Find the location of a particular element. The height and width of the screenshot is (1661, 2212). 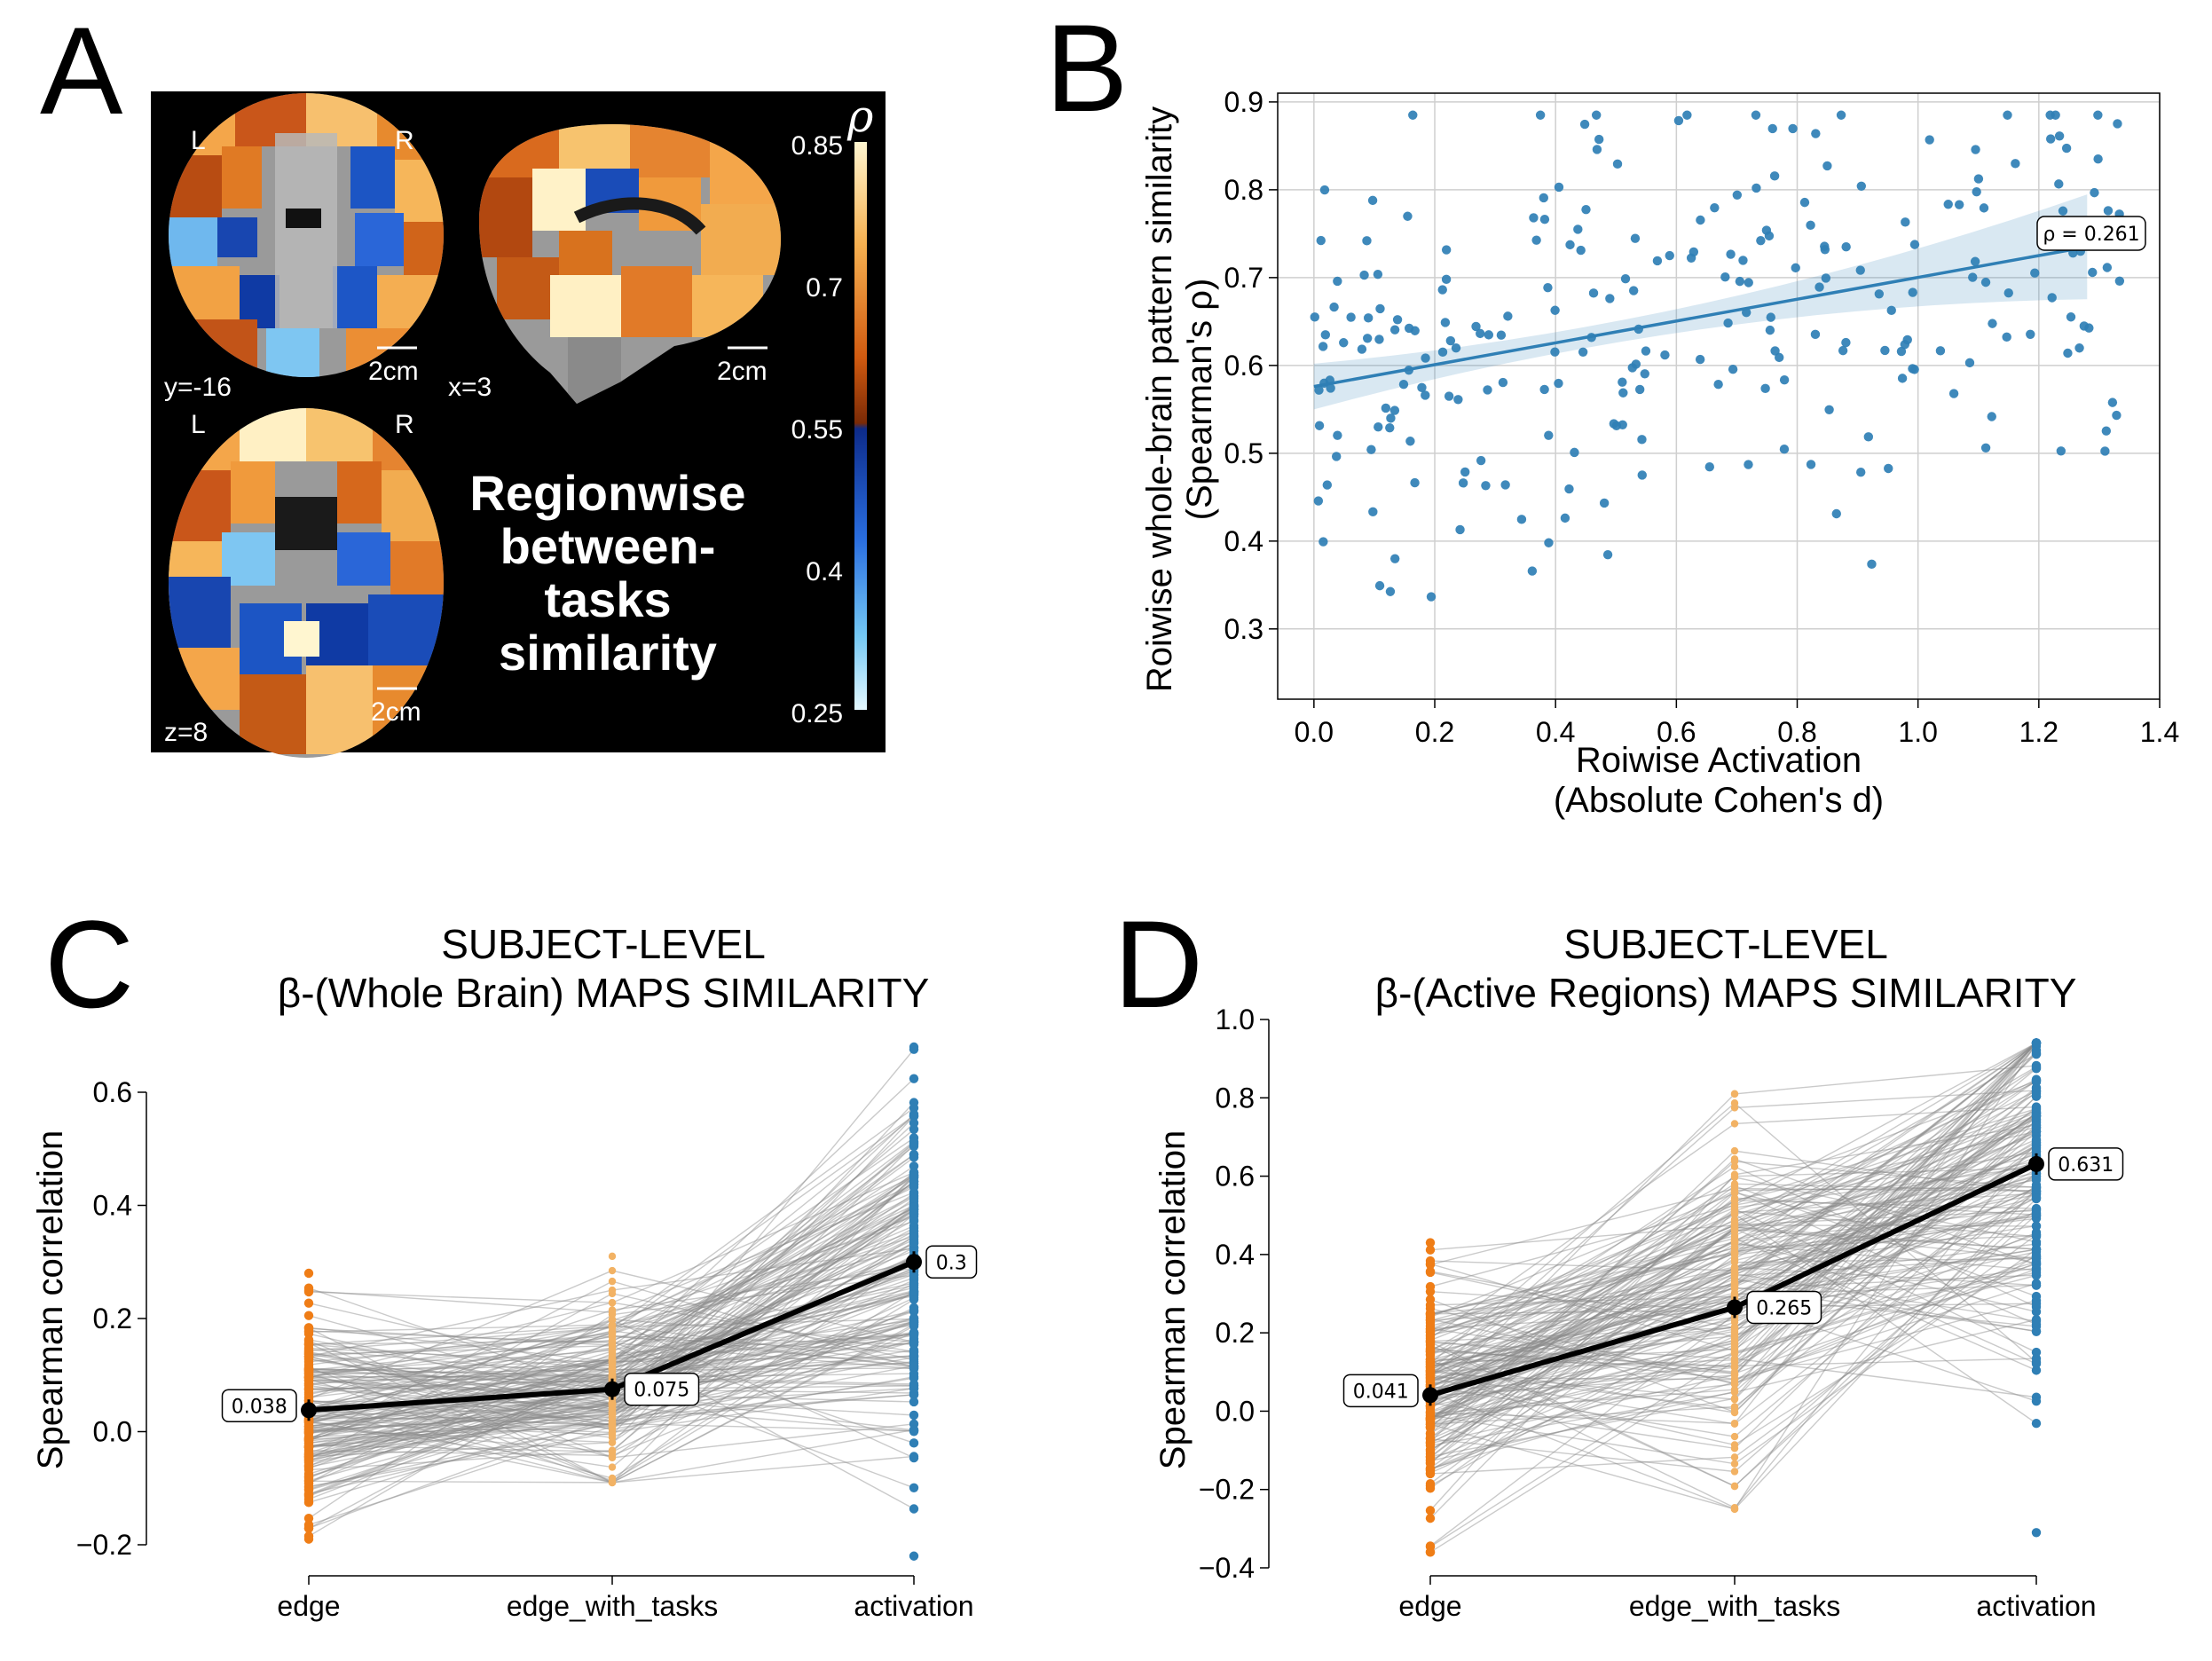

x-tick-label: 0.2 is located at coordinates (1434, 732).